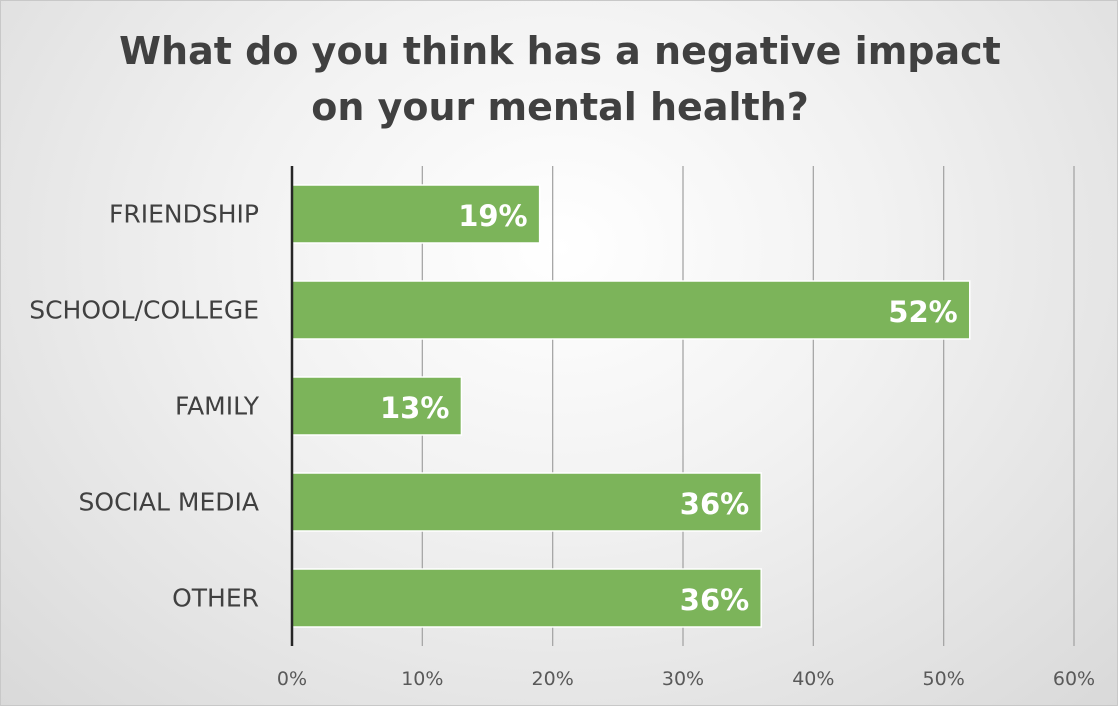  What do you see at coordinates (683, 679) in the screenshot?
I see `x-tick-label-3: 30%` at bounding box center [683, 679].